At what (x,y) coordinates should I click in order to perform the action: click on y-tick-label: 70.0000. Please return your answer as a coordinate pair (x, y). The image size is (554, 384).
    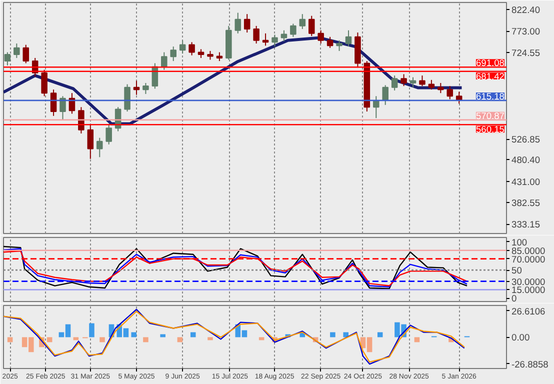
    Looking at the image, I should click on (529, 259).